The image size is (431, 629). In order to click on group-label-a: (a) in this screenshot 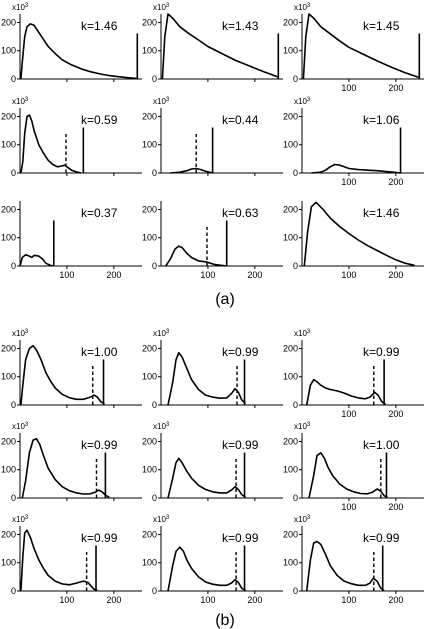, I will do `click(225, 299)`.